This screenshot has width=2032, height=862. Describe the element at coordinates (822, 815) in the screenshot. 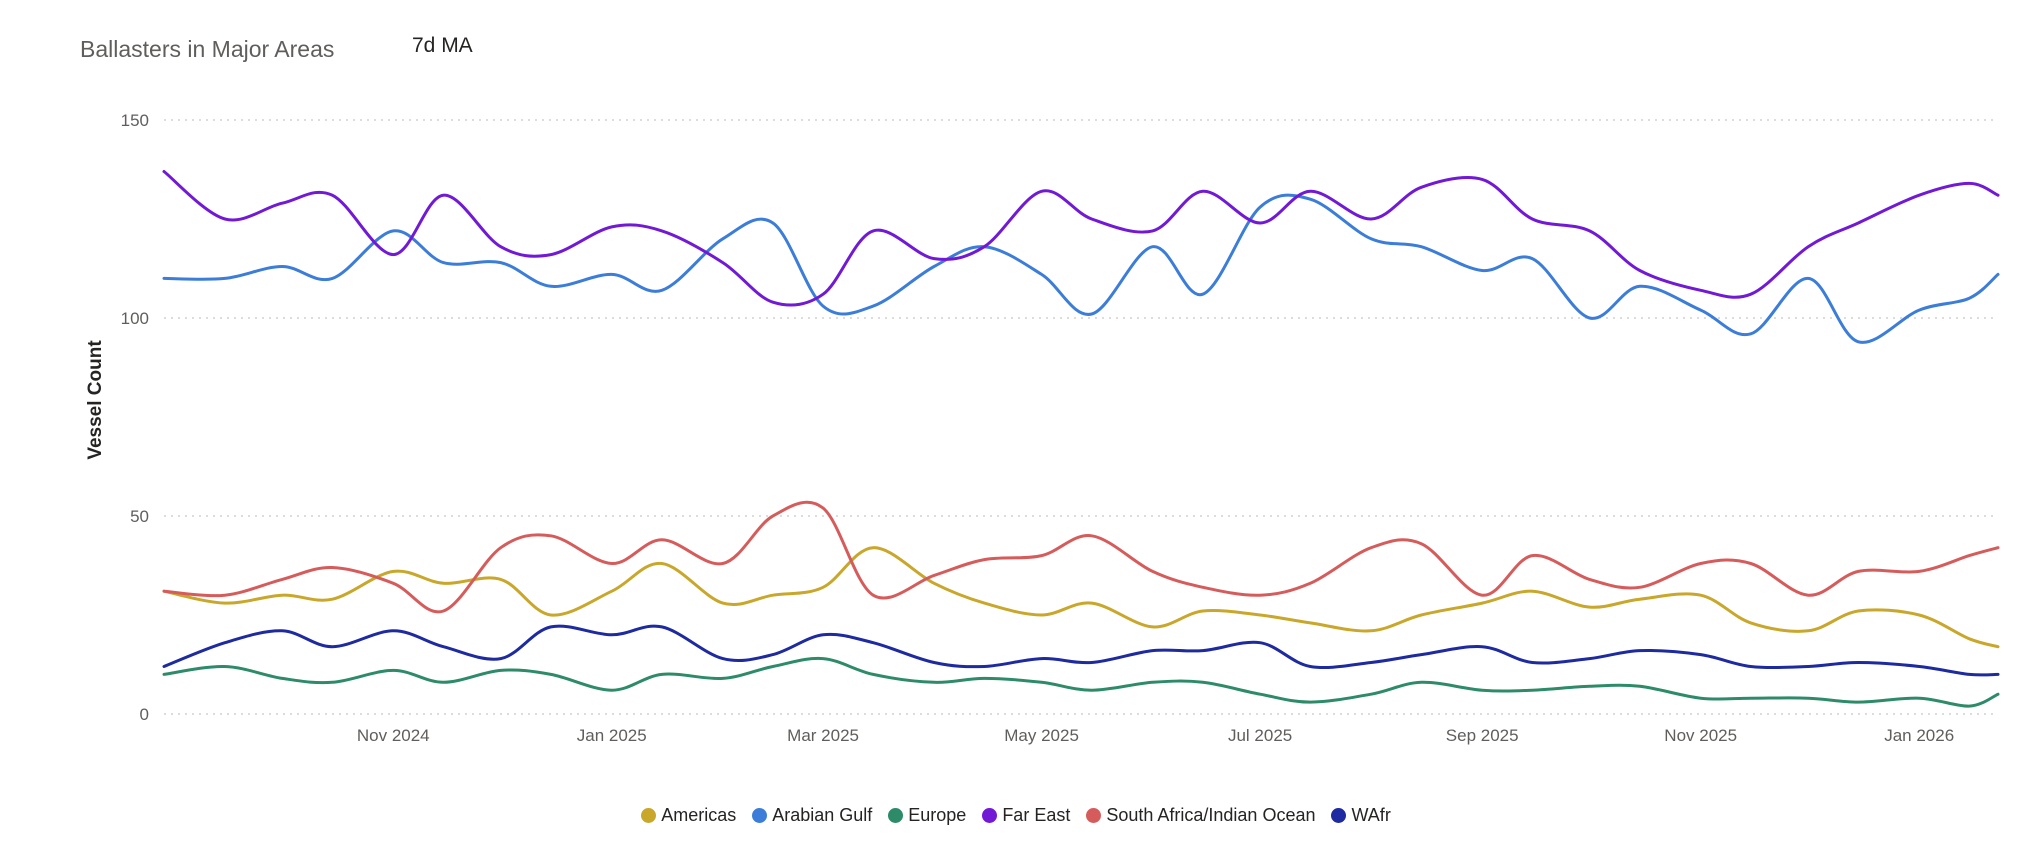

I see `legend-label: Arabian Gulf` at that location.